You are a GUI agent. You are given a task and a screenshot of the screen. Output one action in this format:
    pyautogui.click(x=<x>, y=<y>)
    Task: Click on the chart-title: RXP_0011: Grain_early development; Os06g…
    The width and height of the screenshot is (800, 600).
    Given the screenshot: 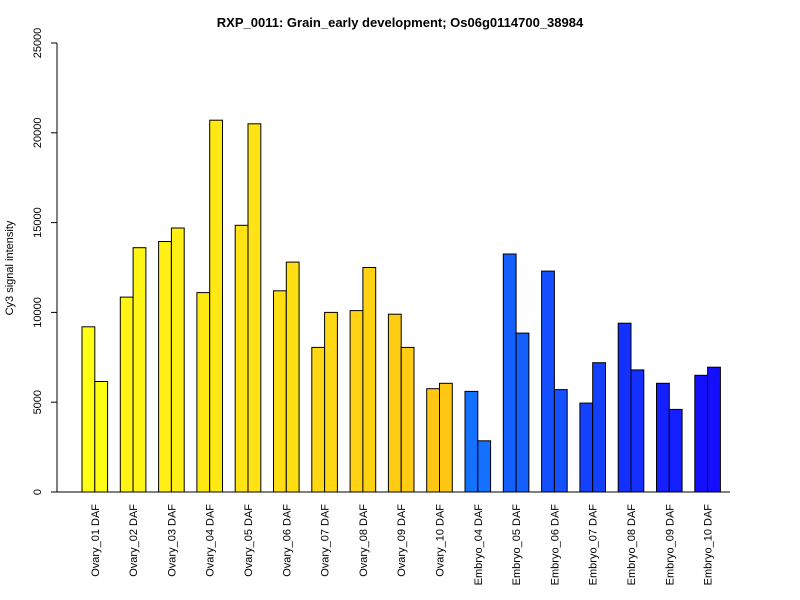 What is the action you would take?
    pyautogui.click(x=400, y=22)
    